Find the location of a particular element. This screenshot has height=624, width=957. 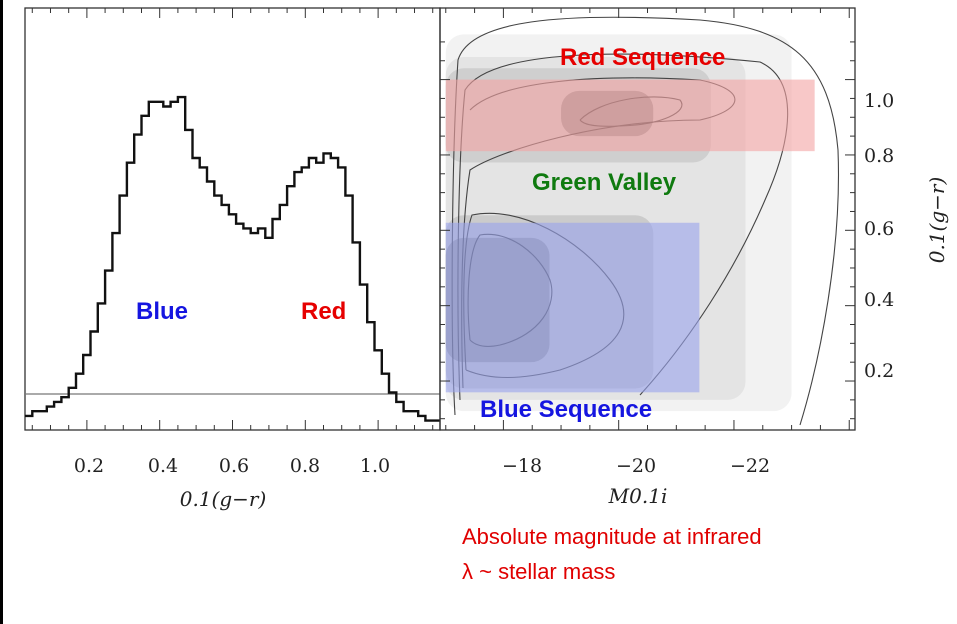

density-y-tick-label: 0.6 is located at coordinates (879, 229).